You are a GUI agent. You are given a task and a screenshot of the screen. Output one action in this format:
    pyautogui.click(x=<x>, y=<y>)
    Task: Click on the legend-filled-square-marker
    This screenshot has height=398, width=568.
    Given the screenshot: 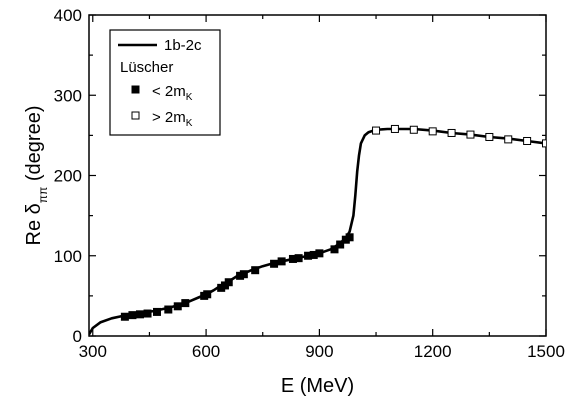 What is the action you would take?
    pyautogui.click(x=135, y=89)
    